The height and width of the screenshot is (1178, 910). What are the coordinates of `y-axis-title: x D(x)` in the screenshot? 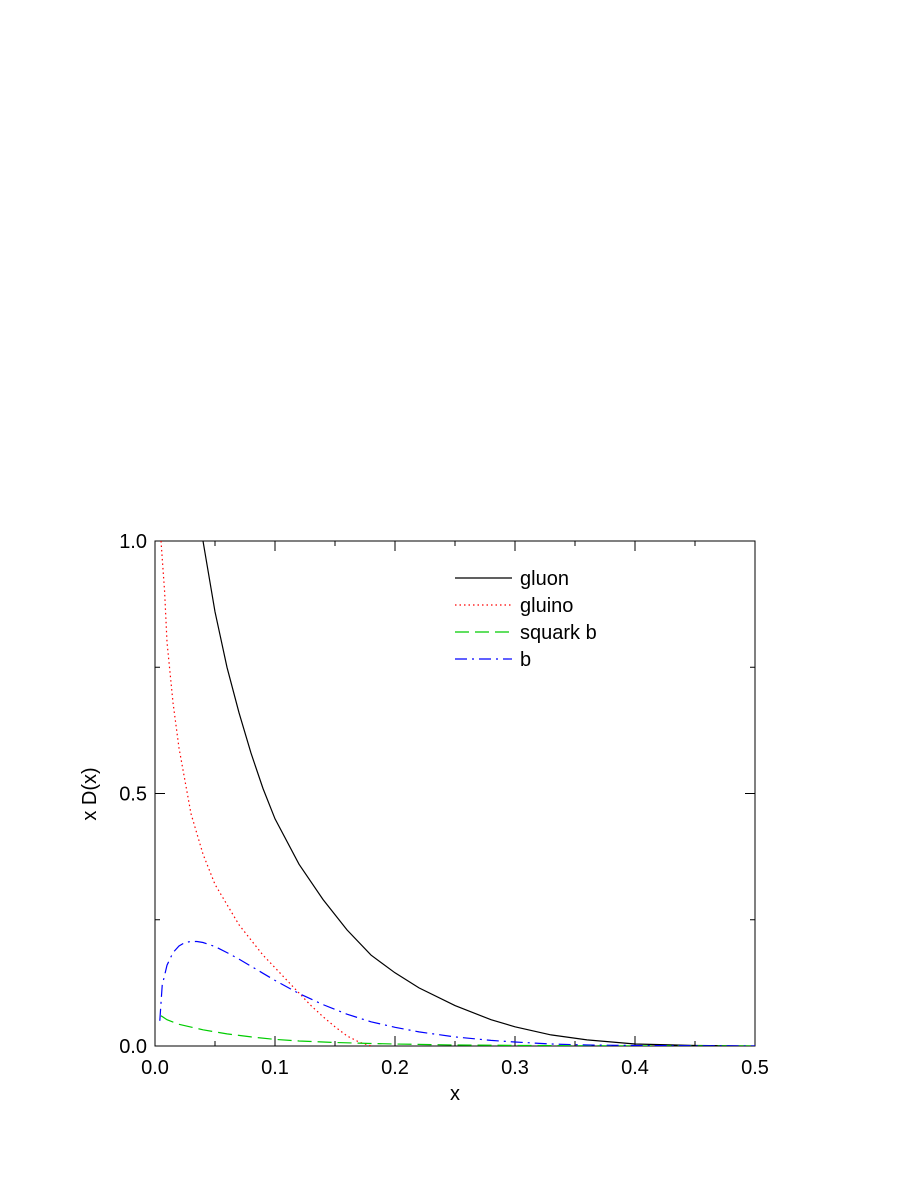 It's located at (90, 793).